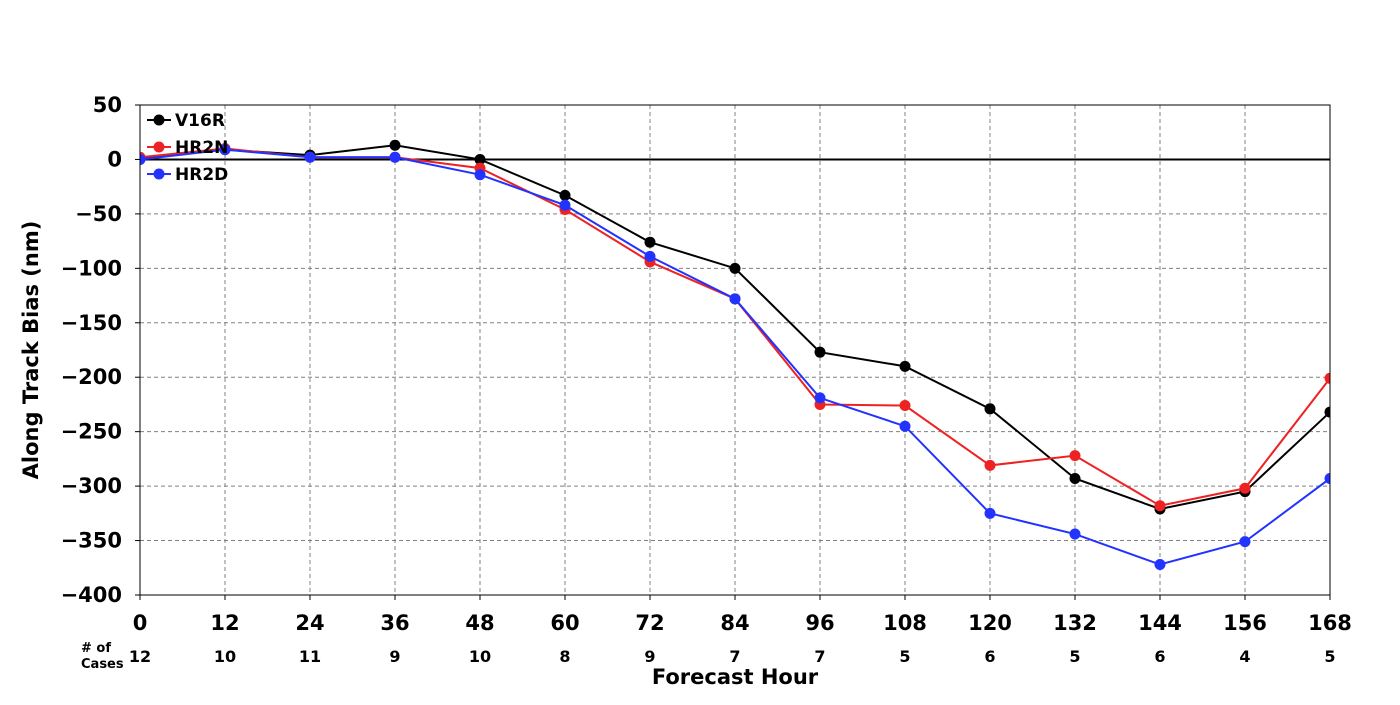  I want to click on y-tick-label: −400, so click(91, 595).